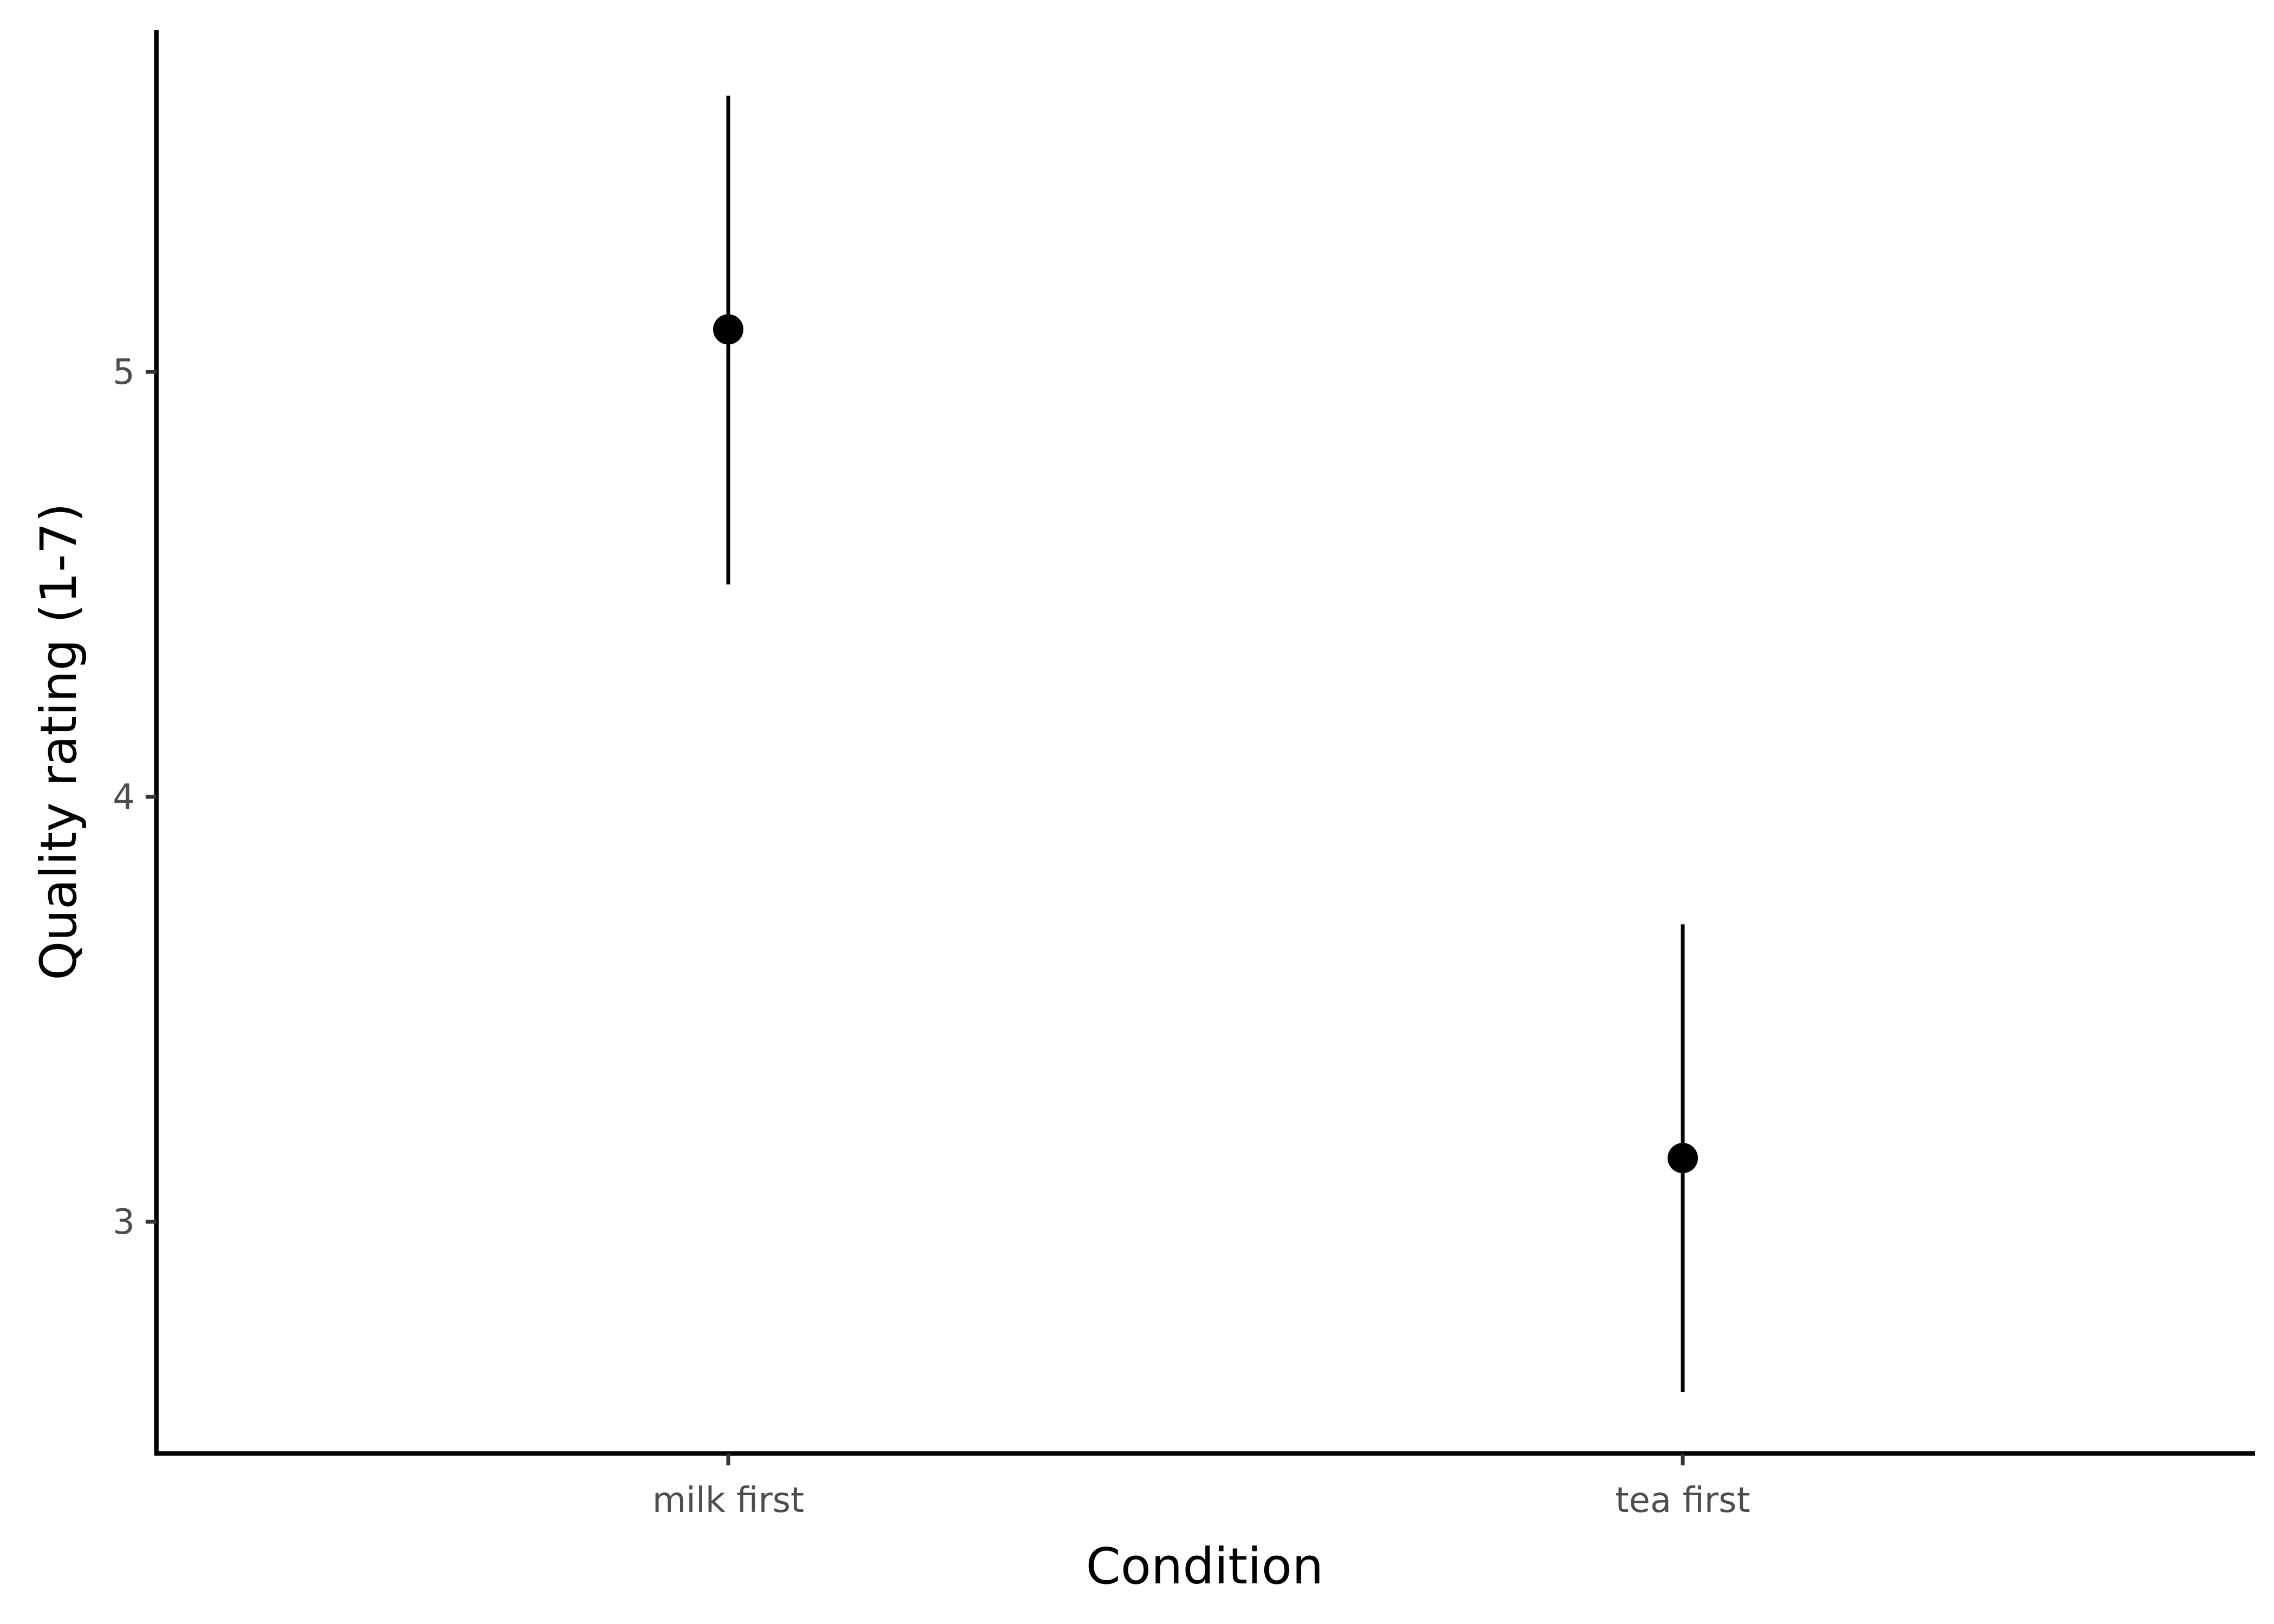  I want to click on x-tick-label: tea first, so click(1683, 1501).